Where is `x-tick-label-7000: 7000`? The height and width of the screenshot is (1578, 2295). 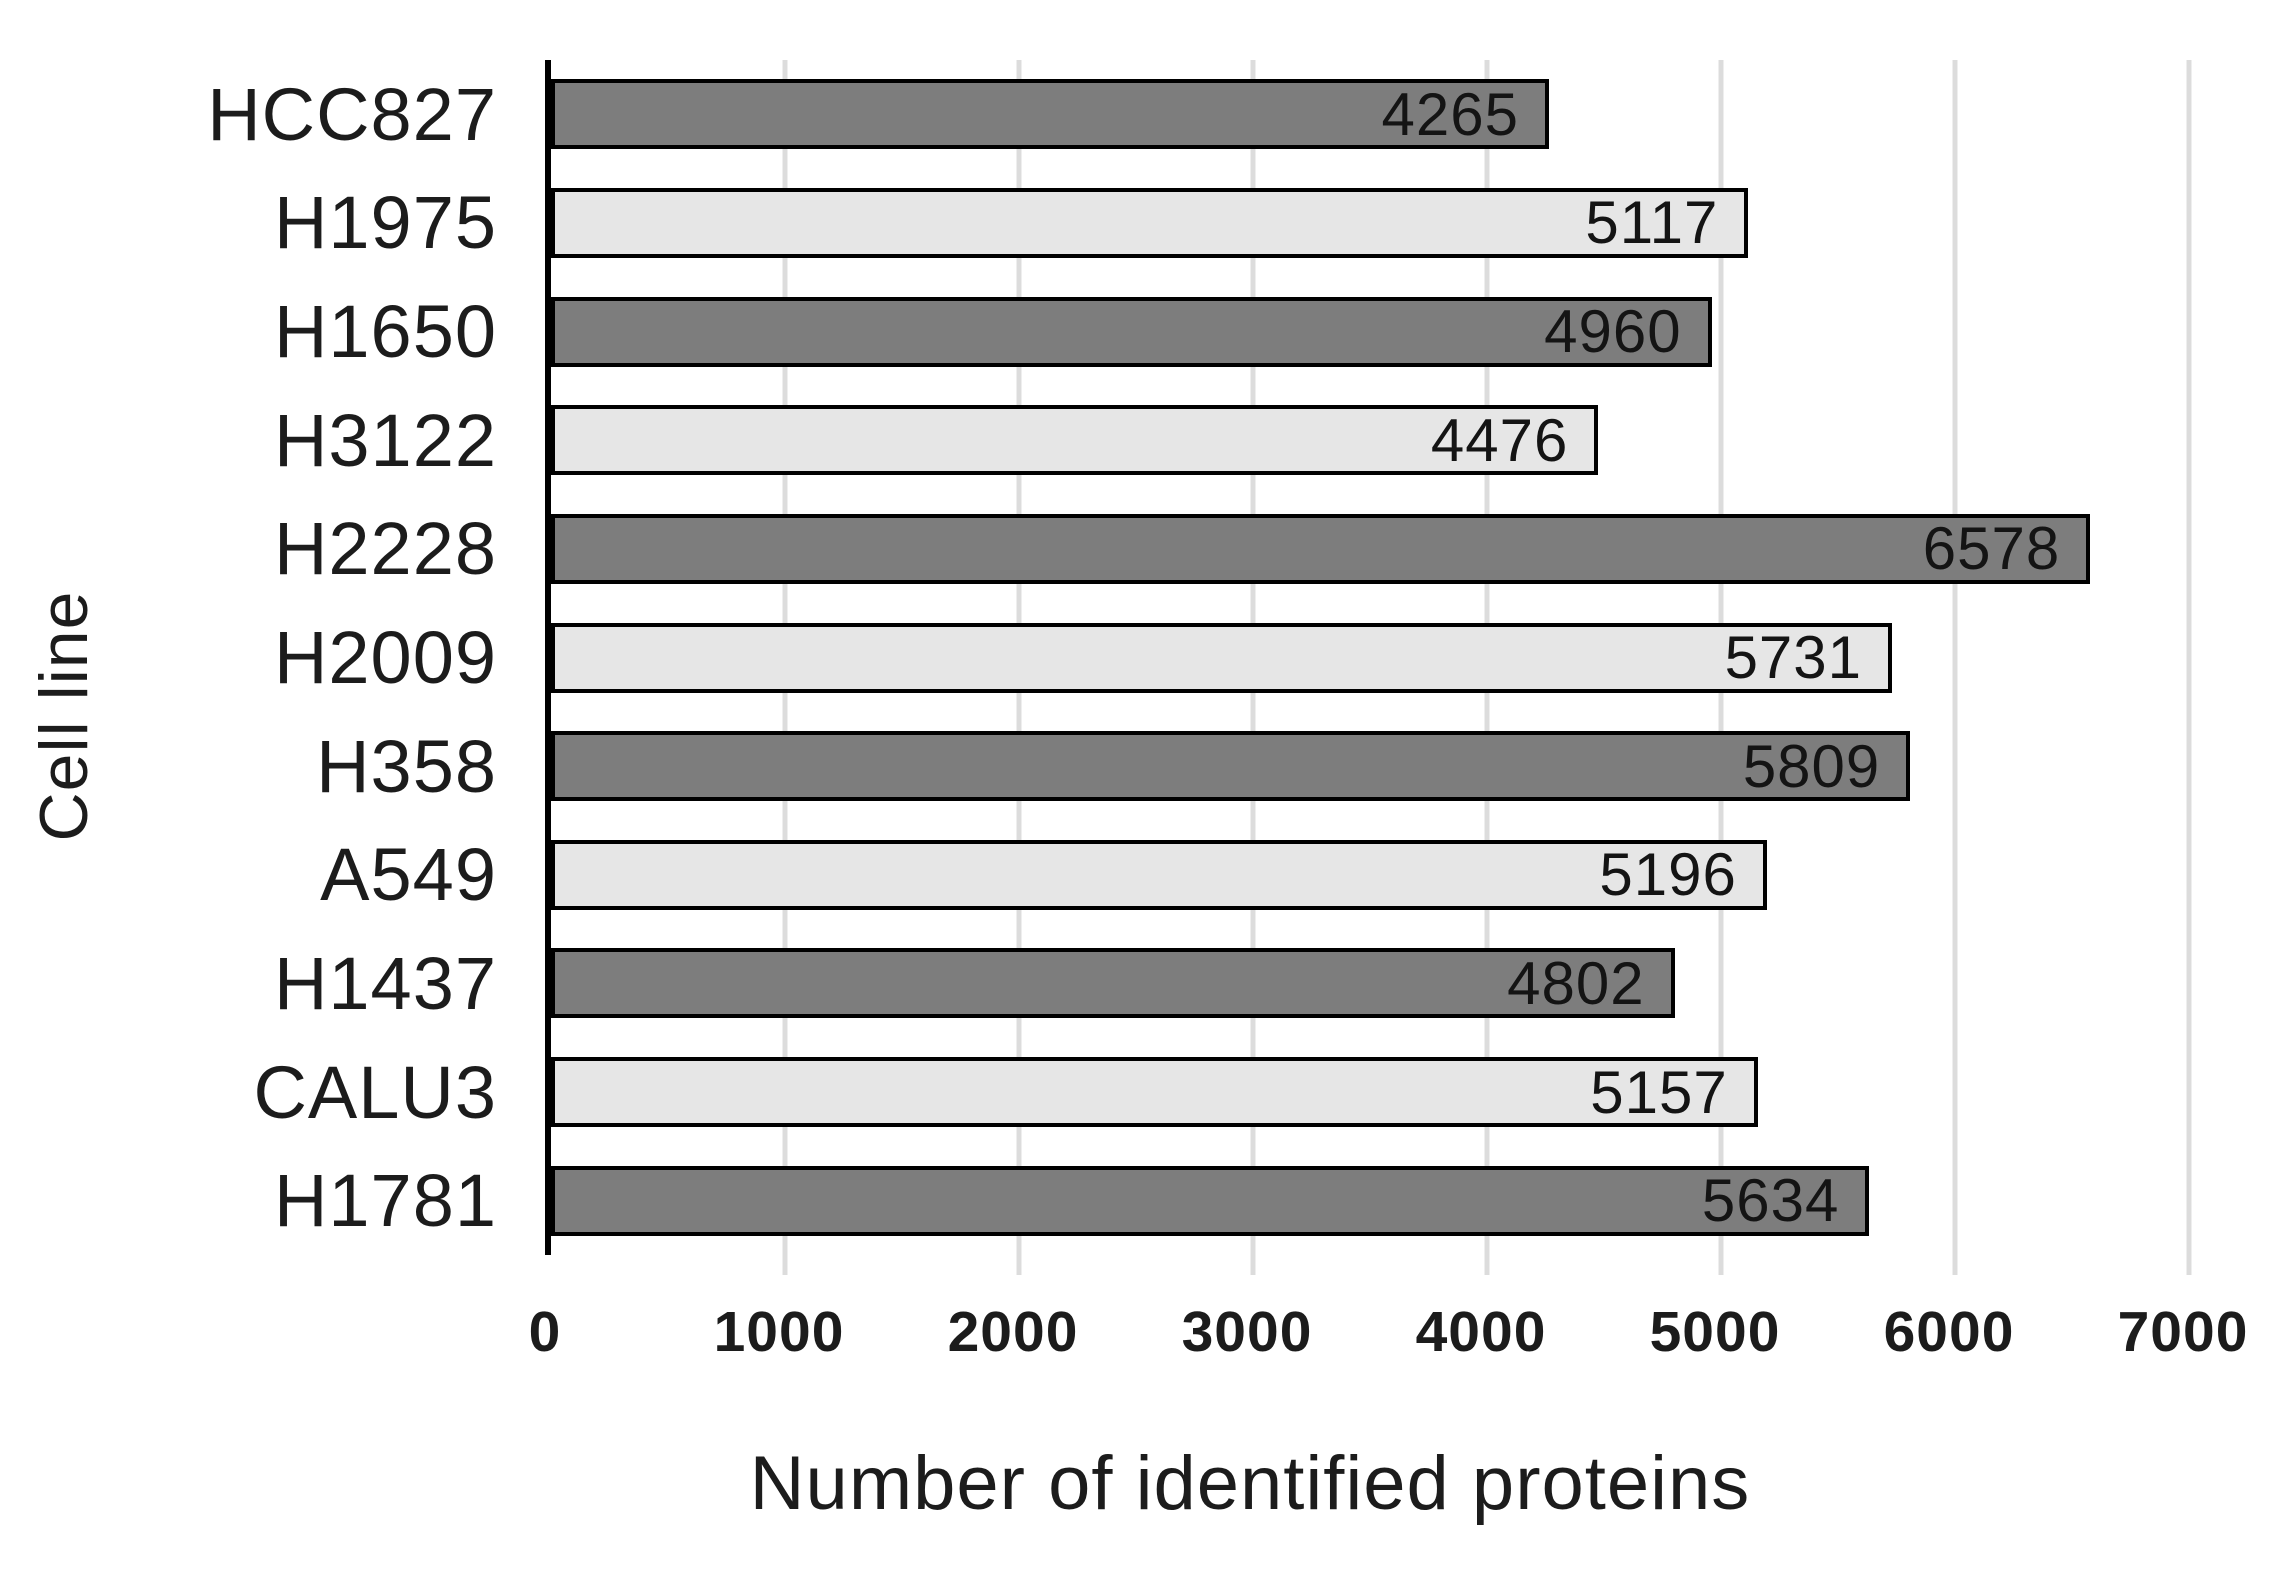
x-tick-label-7000: 7000 is located at coordinates (2183, 1332).